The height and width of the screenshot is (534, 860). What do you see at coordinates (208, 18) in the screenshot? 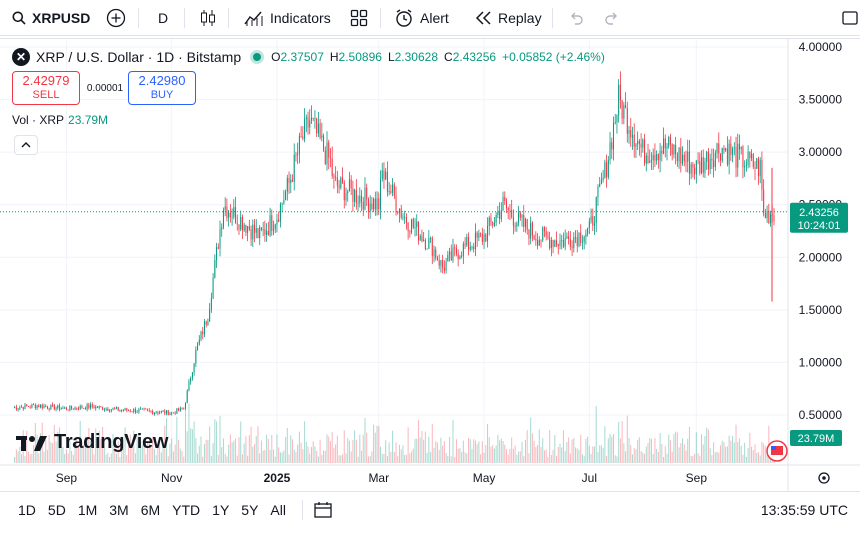
I see `chart-type-button` at bounding box center [208, 18].